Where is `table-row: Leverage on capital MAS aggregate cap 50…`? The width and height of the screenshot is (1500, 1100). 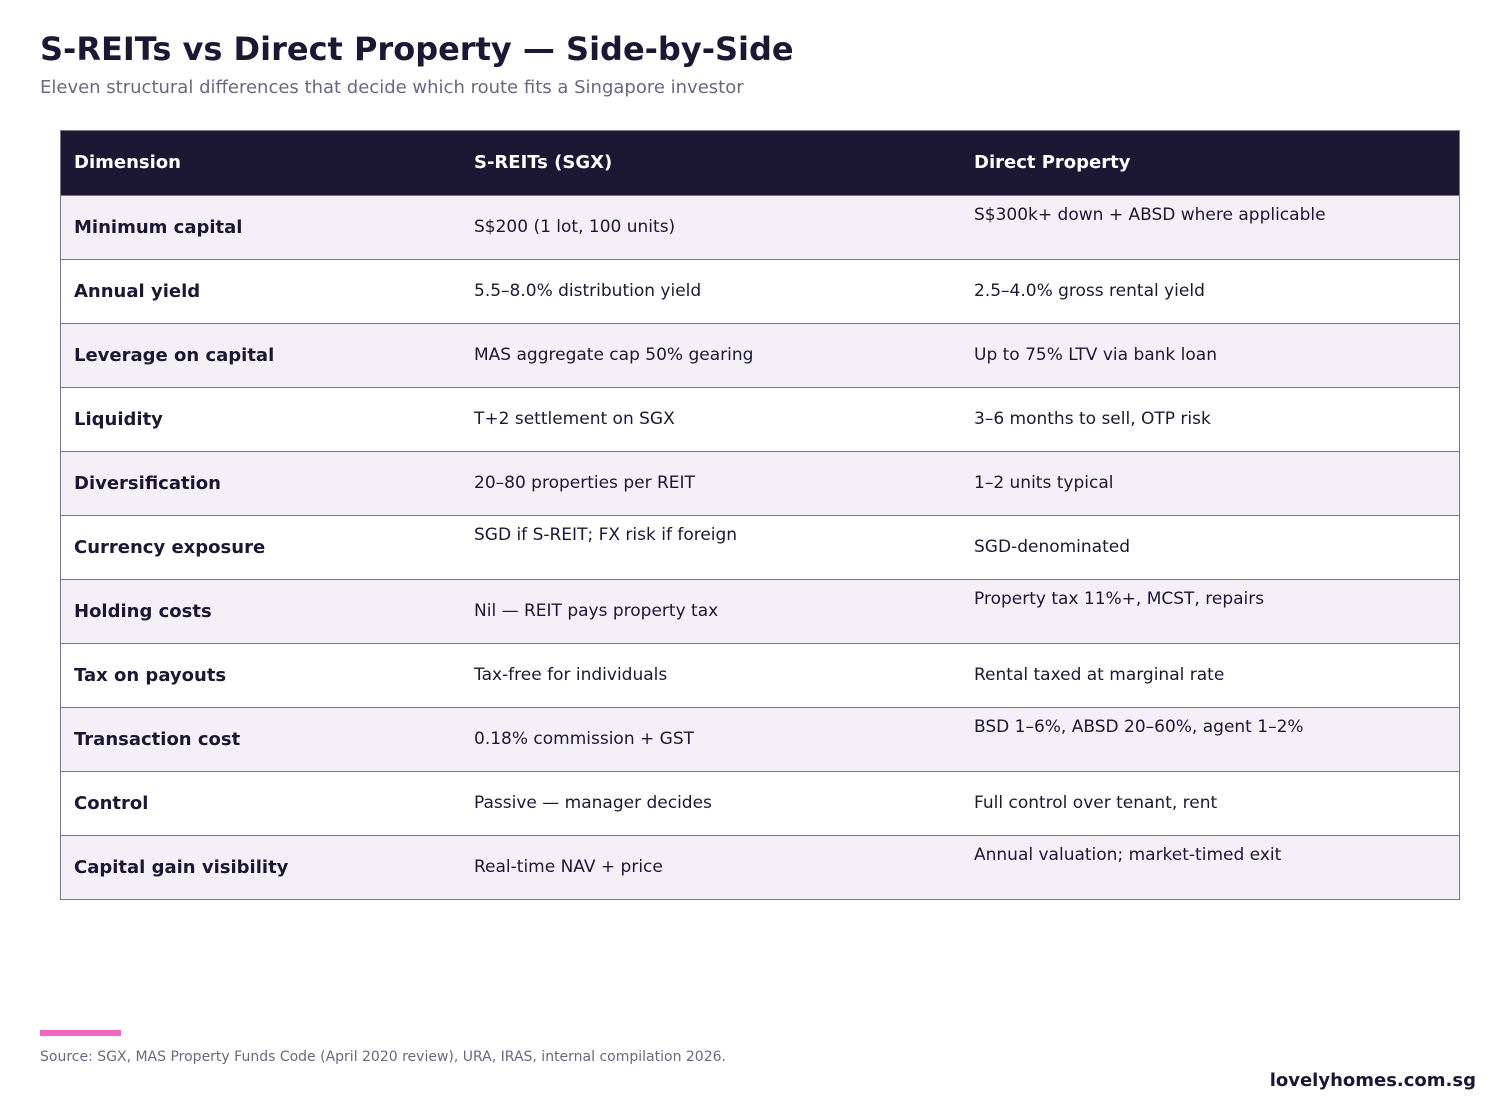 table-row: Leverage on capital MAS aggregate cap 50… is located at coordinates (760, 355).